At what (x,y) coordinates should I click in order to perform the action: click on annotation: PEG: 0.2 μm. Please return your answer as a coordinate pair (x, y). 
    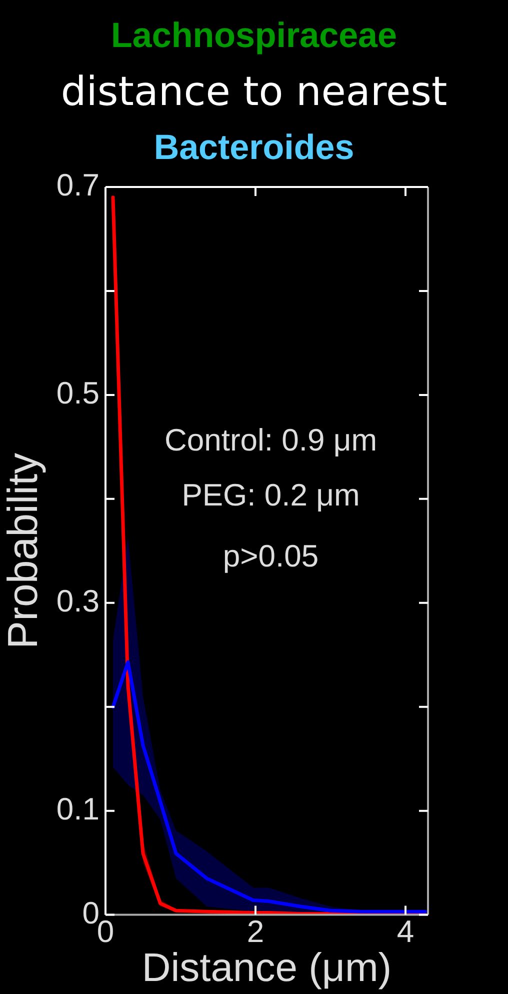
    Looking at the image, I should click on (271, 495).